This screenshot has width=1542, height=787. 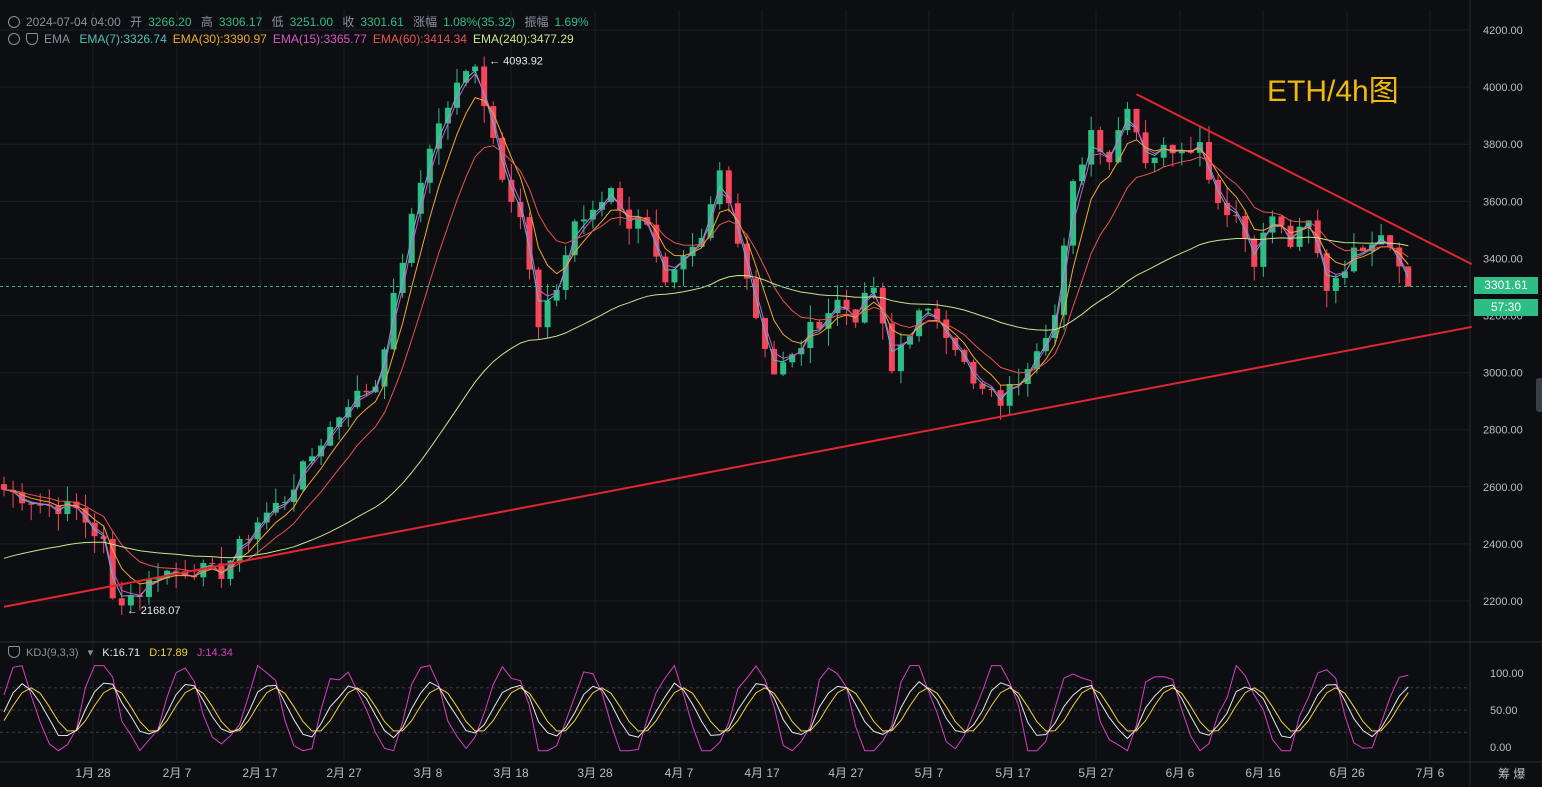 I want to click on price-tick-label: 3600.00, so click(x=1503, y=202).